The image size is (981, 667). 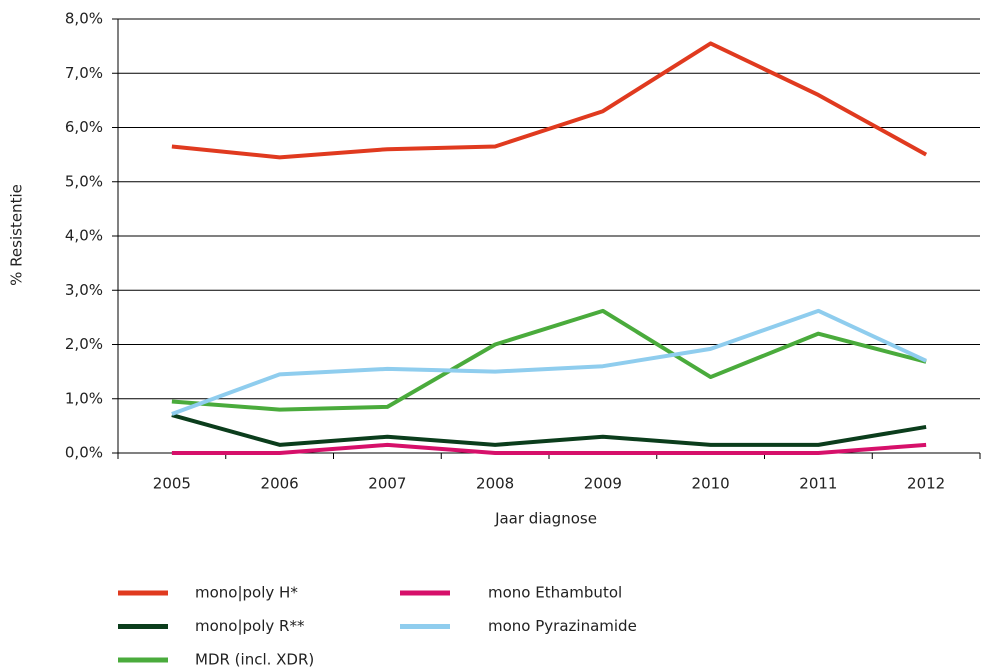 What do you see at coordinates (172, 484) in the screenshot?
I see `x-tick-label: 2005` at bounding box center [172, 484].